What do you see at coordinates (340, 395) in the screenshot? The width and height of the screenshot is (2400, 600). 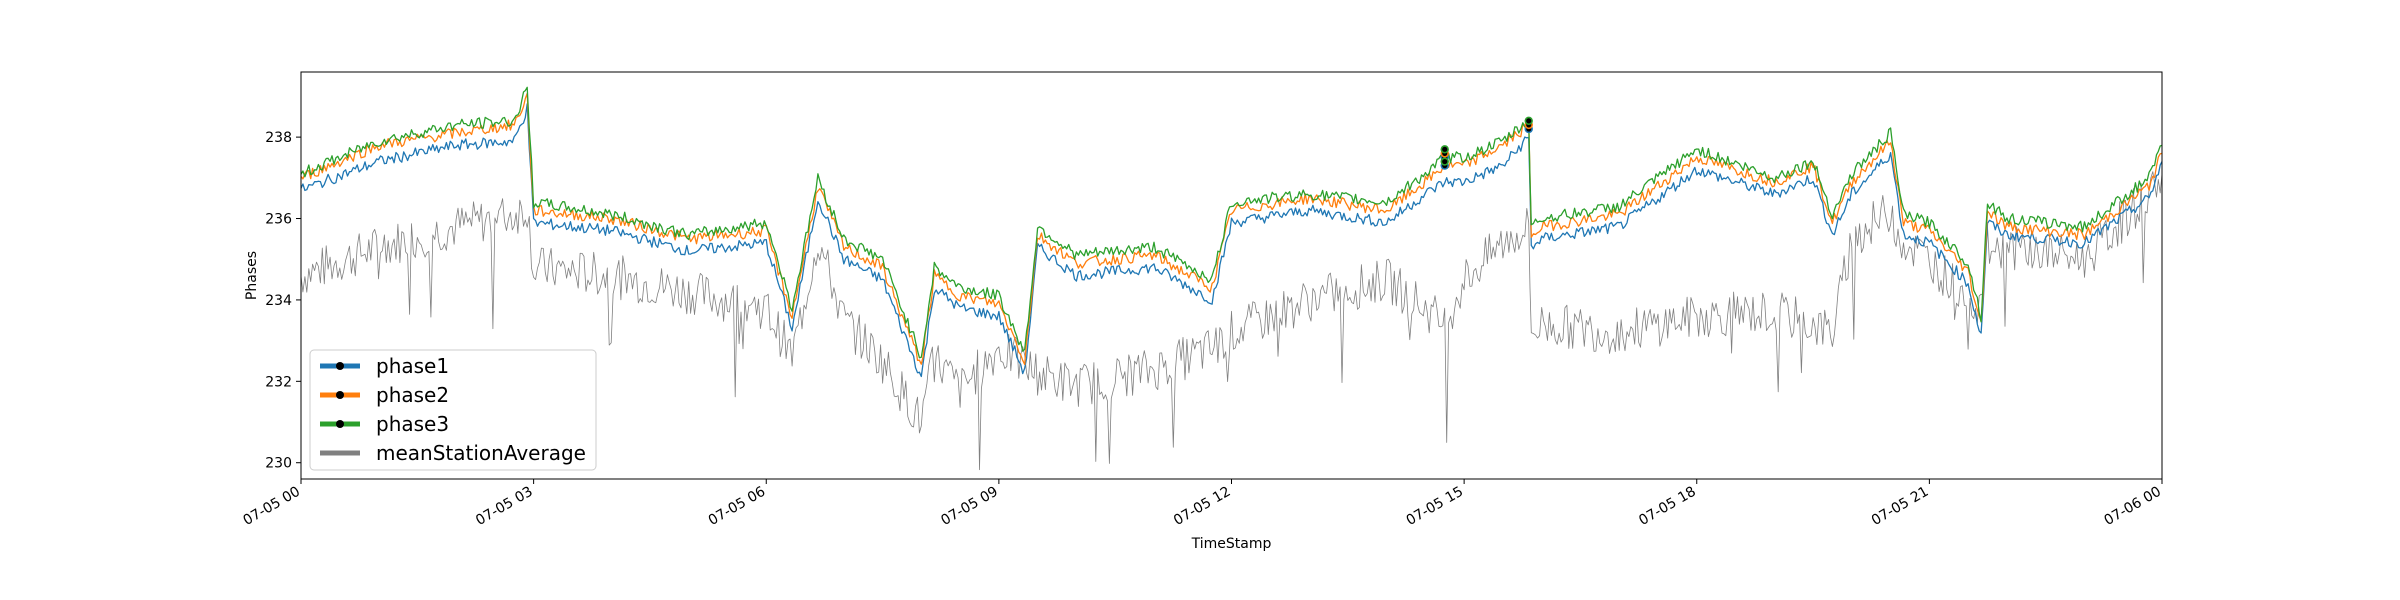 I see `legend-marker-phase2` at bounding box center [340, 395].